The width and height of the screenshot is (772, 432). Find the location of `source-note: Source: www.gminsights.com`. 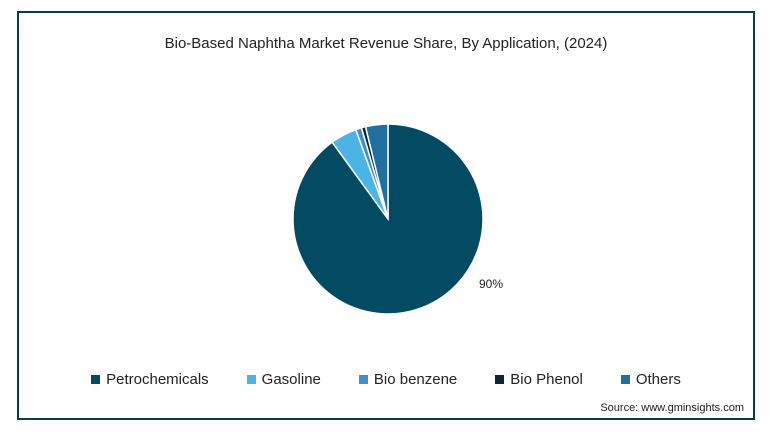

source-note: Source: www.gminsights.com is located at coordinates (672, 408).